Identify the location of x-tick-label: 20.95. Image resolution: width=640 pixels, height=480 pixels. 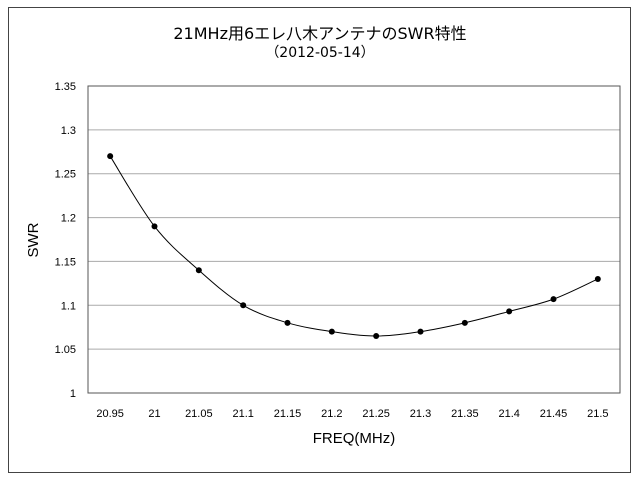
(110, 414).